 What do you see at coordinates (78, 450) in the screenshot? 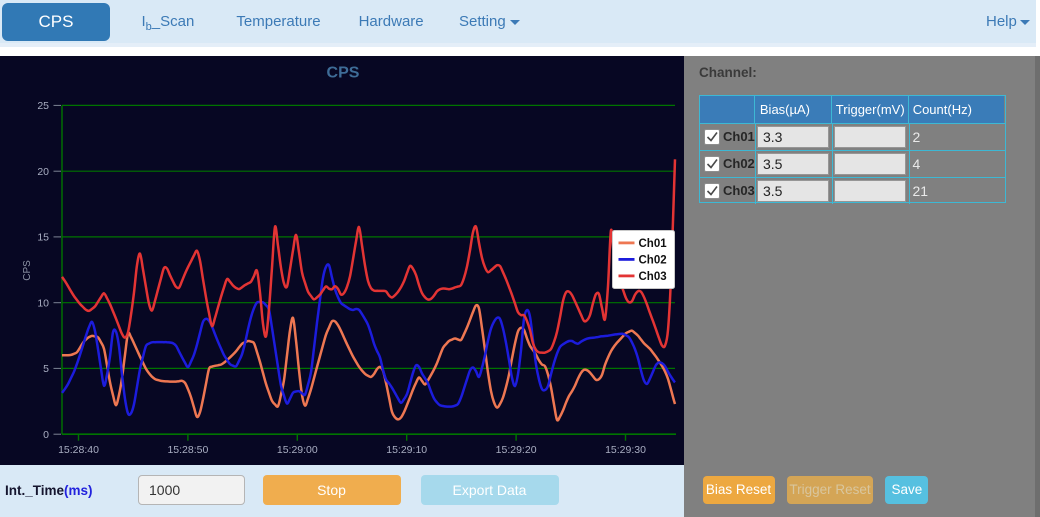
I see `svg-text: 15:28:40` at bounding box center [78, 450].